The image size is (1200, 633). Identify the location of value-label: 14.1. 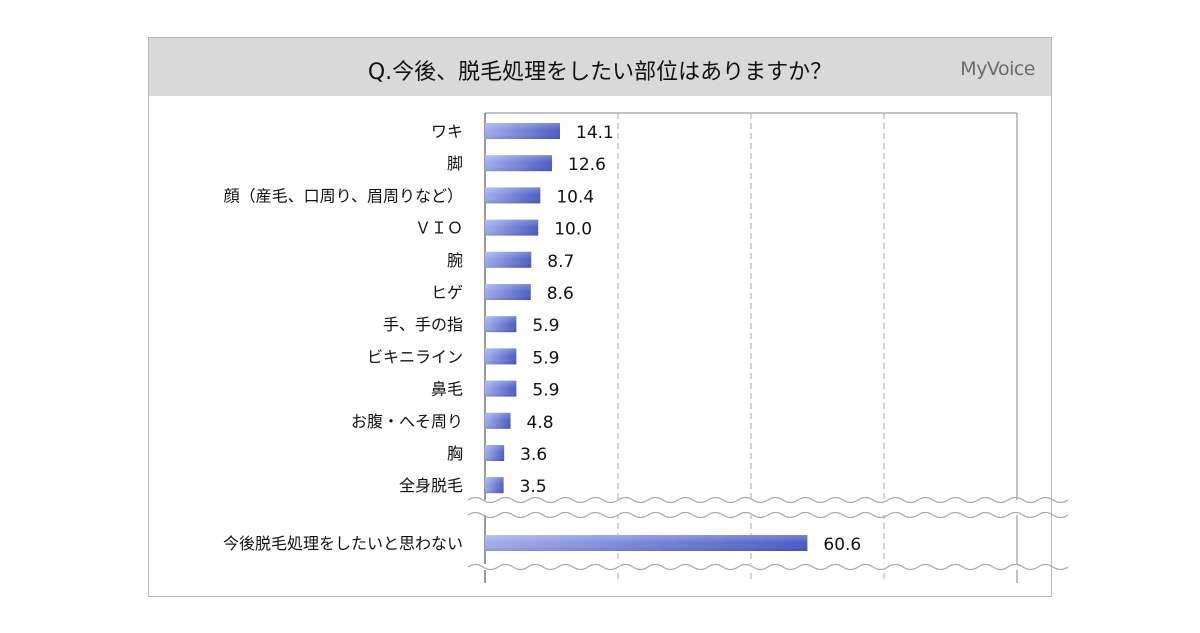
(595, 133).